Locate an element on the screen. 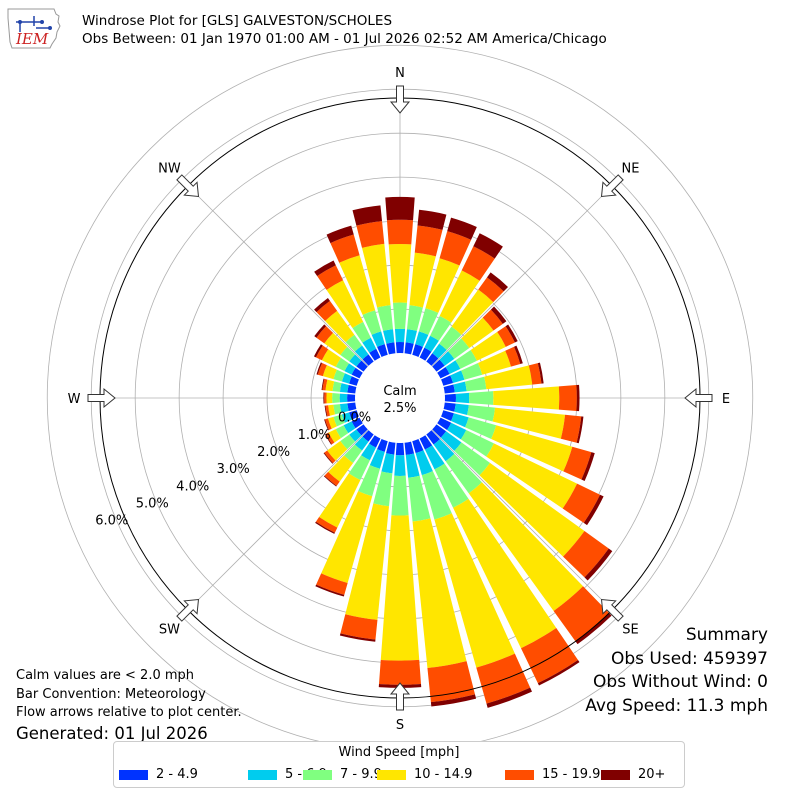  legend-swatch is located at coordinates (615, 774).